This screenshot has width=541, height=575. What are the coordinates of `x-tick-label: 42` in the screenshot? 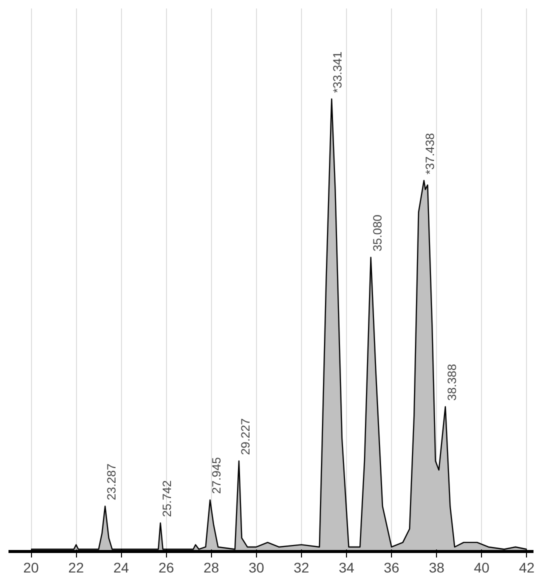 It's located at (526, 567).